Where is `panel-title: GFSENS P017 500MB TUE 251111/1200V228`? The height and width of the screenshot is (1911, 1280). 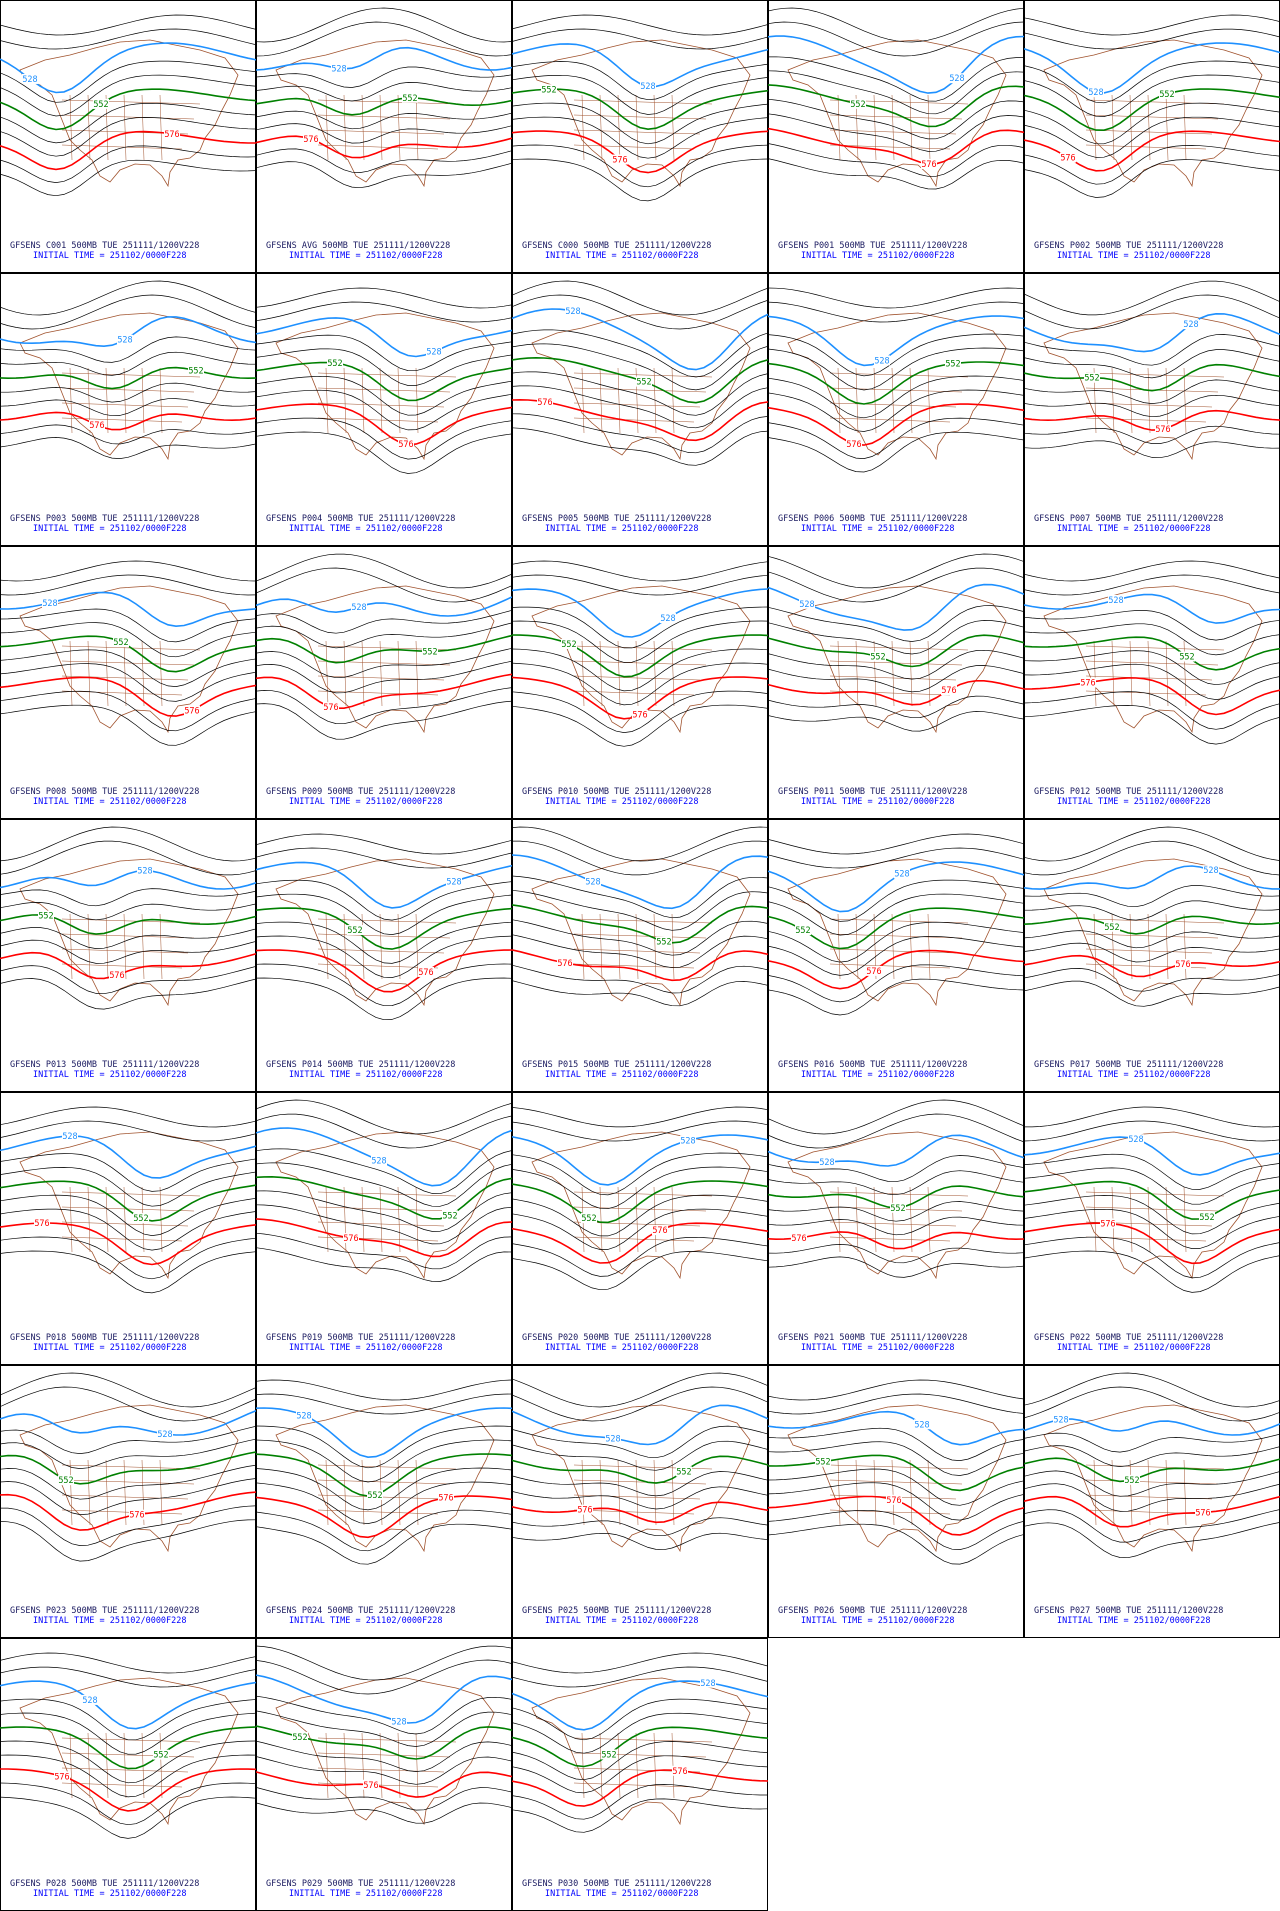
panel-title: GFSENS P017 500MB TUE 251111/1200V228 is located at coordinates (1128, 1065).